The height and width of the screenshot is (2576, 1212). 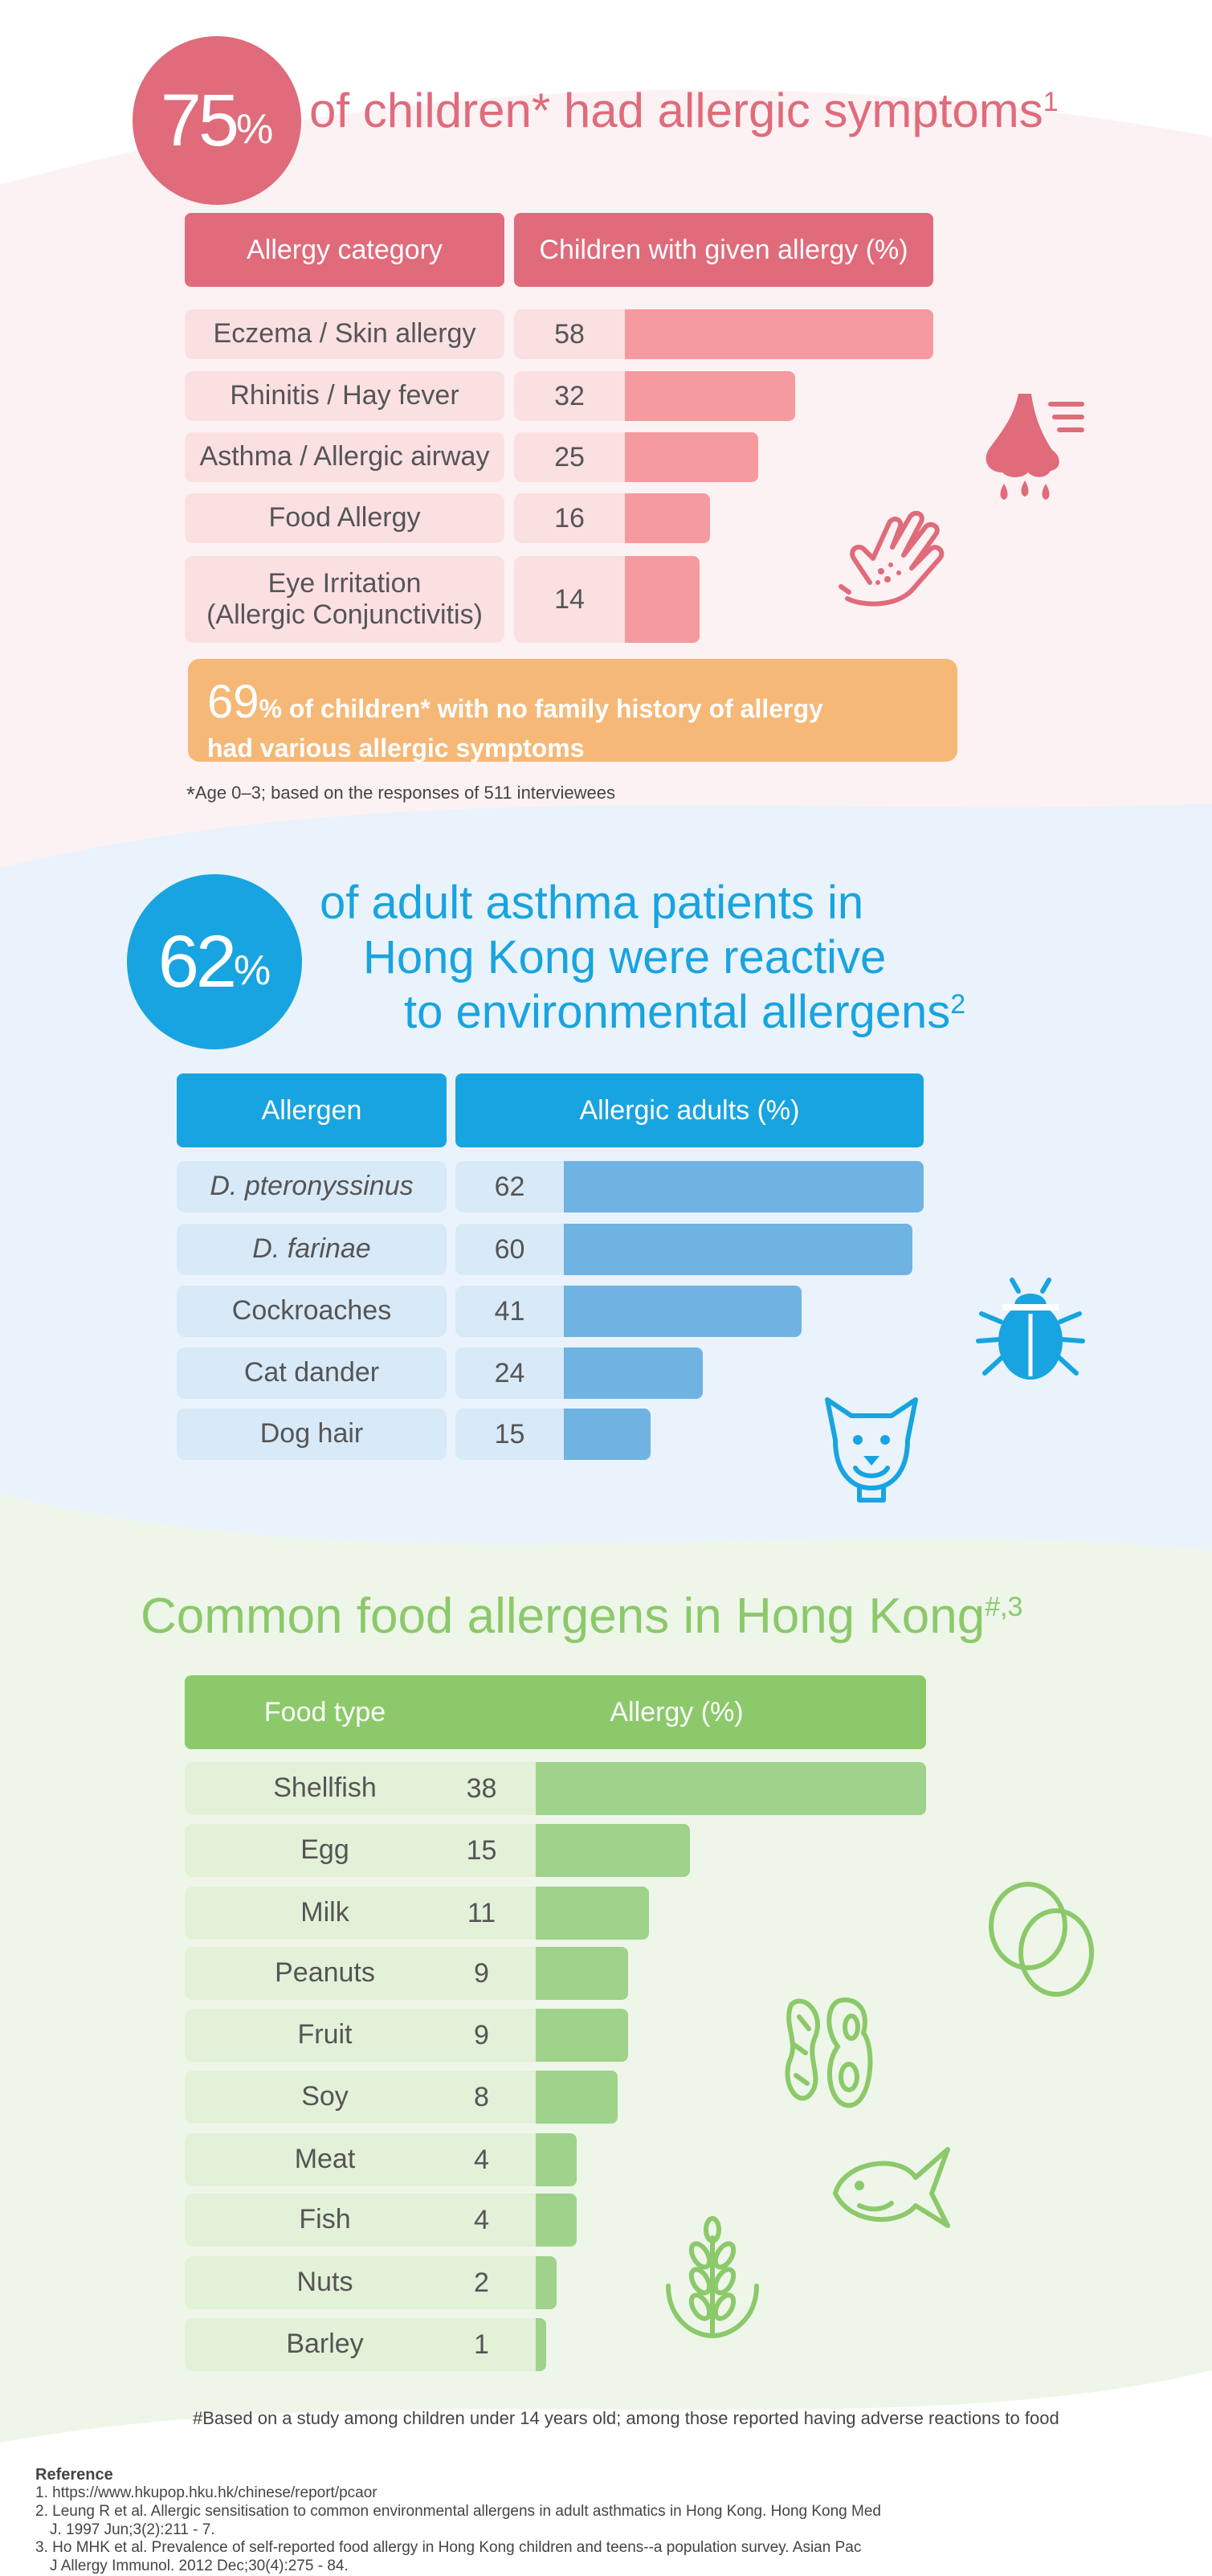 What do you see at coordinates (325, 2035) in the screenshot?
I see `category-label: Fruit` at bounding box center [325, 2035].